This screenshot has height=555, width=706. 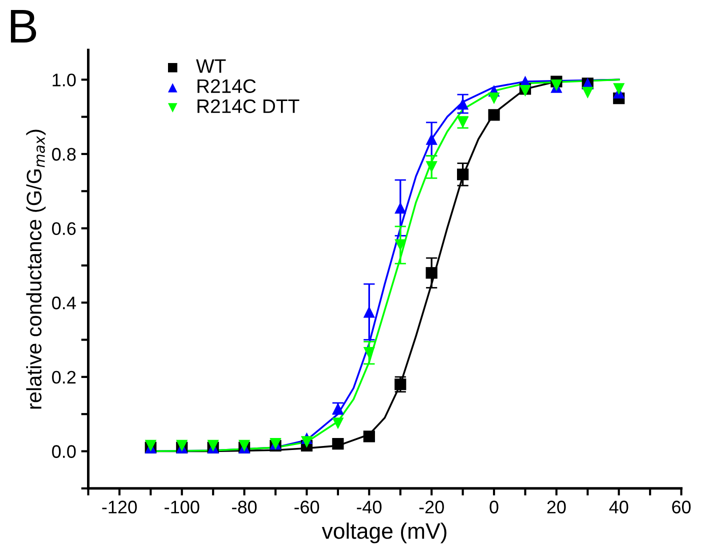 I want to click on x-tick-label: -40, so click(x=369, y=507).